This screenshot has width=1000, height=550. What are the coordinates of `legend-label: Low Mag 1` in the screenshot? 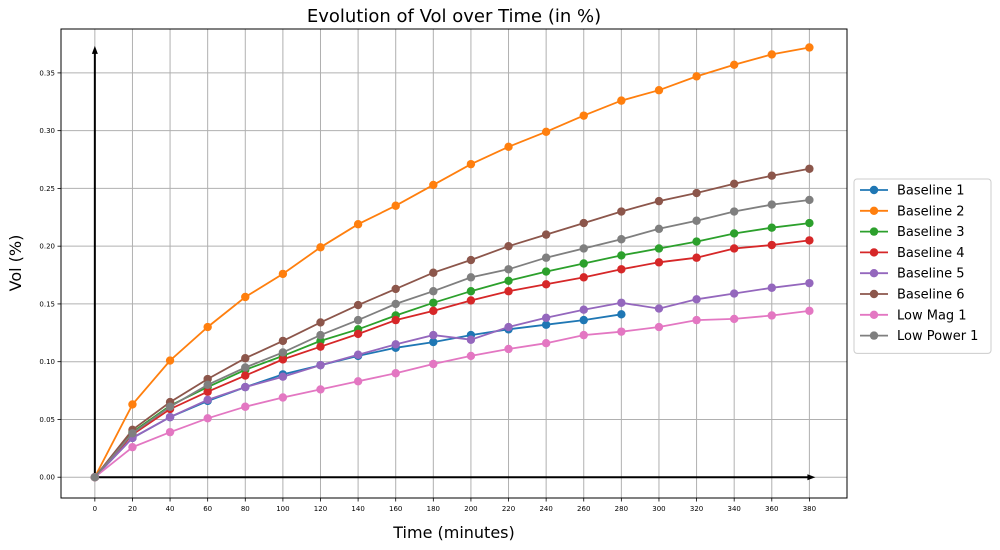 It's located at (932, 315).